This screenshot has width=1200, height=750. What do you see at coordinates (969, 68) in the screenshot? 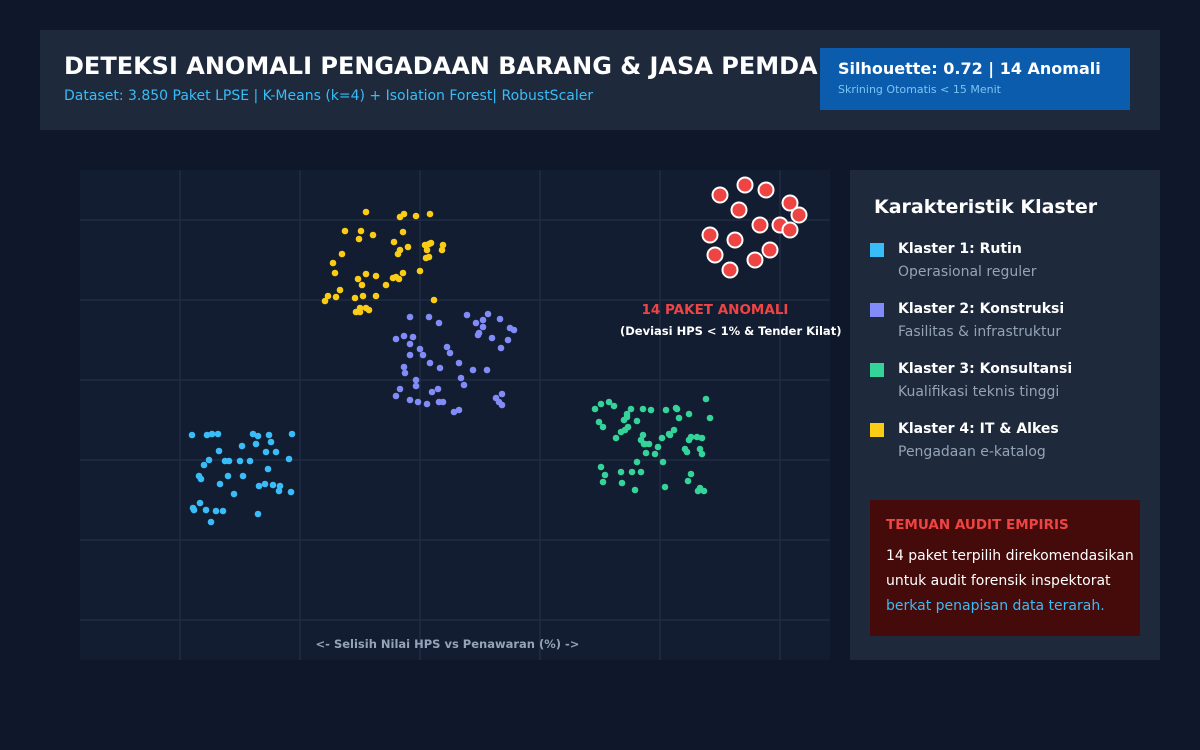
I see `metric-main: Silhouette: 0.72 | 14 Anomali` at bounding box center [969, 68].